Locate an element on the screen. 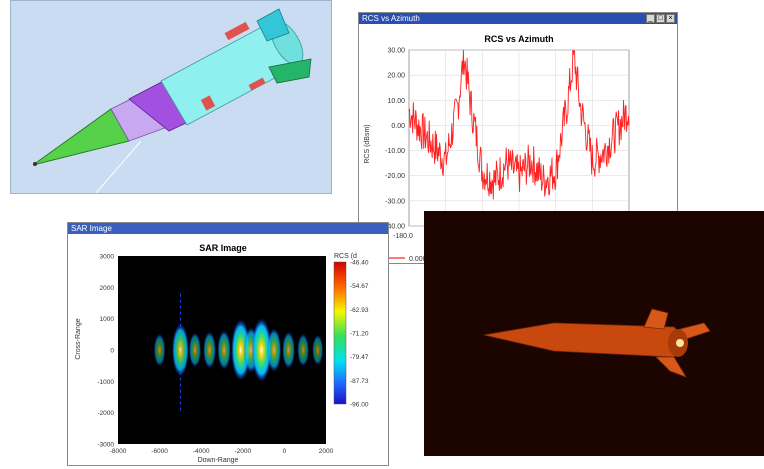  sar-y-tick-label: -3000 is located at coordinates (105, 445).